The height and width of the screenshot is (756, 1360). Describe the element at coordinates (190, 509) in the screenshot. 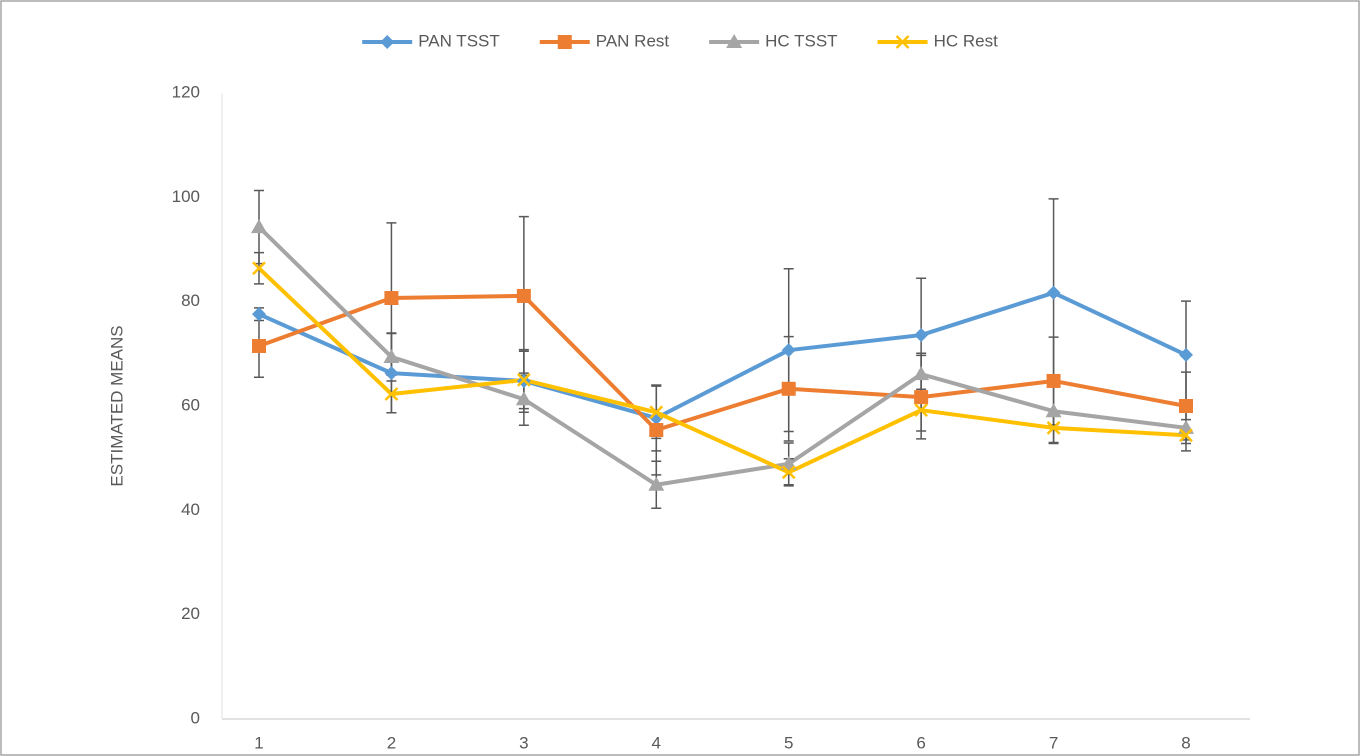

I see `y-tick-label: 40` at that location.